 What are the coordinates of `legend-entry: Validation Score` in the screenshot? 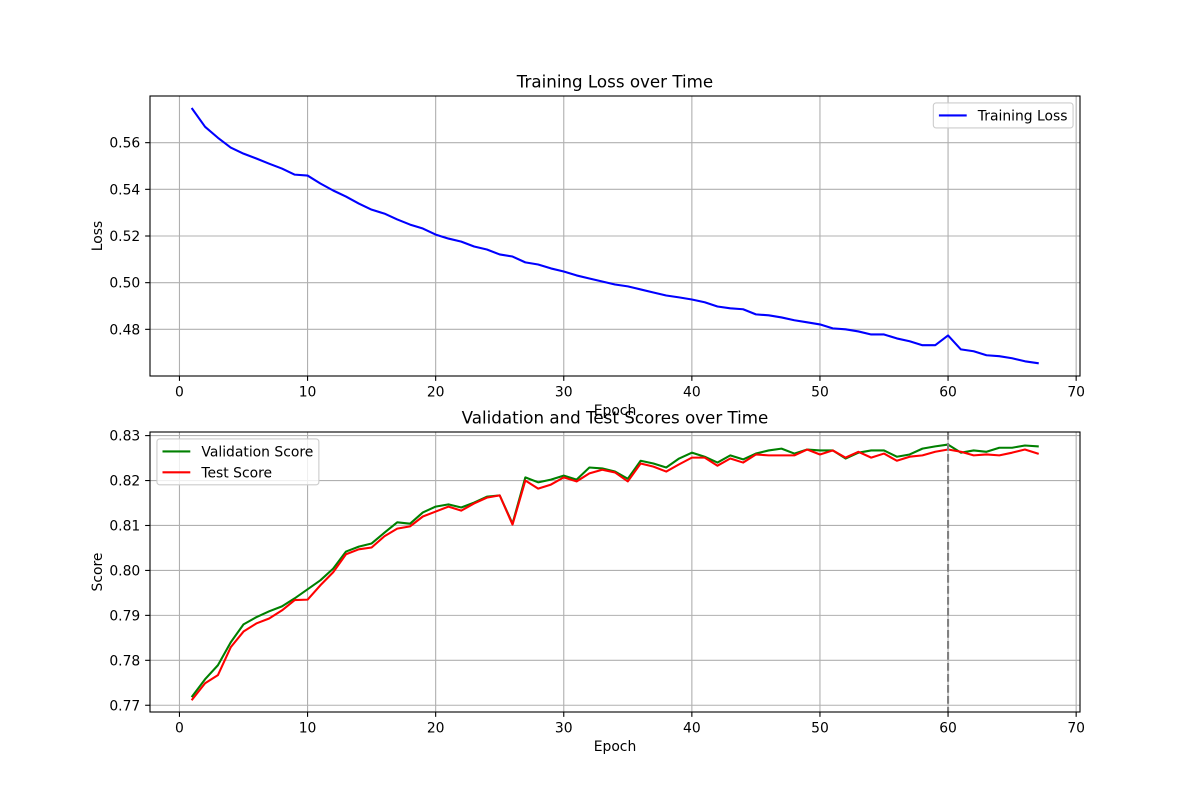 It's located at (237, 452).